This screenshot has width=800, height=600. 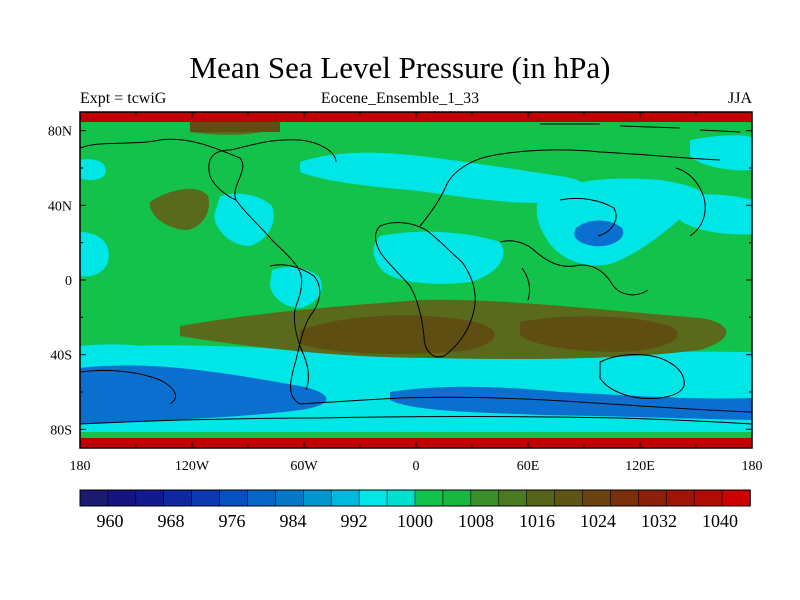 What do you see at coordinates (476, 521) in the screenshot?
I see `colorbar-label: 1008` at bounding box center [476, 521].